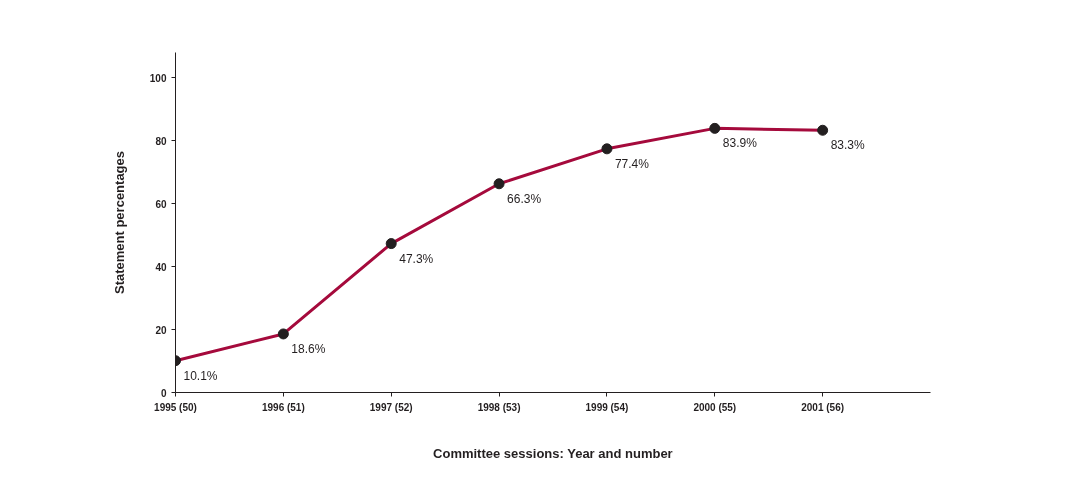 The width and height of the screenshot is (1084, 501). I want to click on x-tick-label: 1998 (53), so click(499, 407).